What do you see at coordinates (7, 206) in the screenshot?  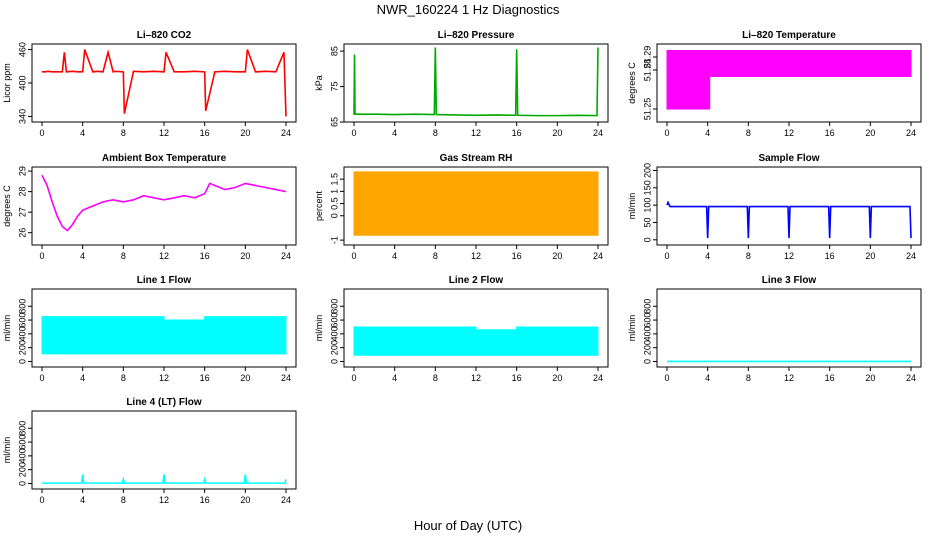 I see `y-axis-label: degrees C` at bounding box center [7, 206].